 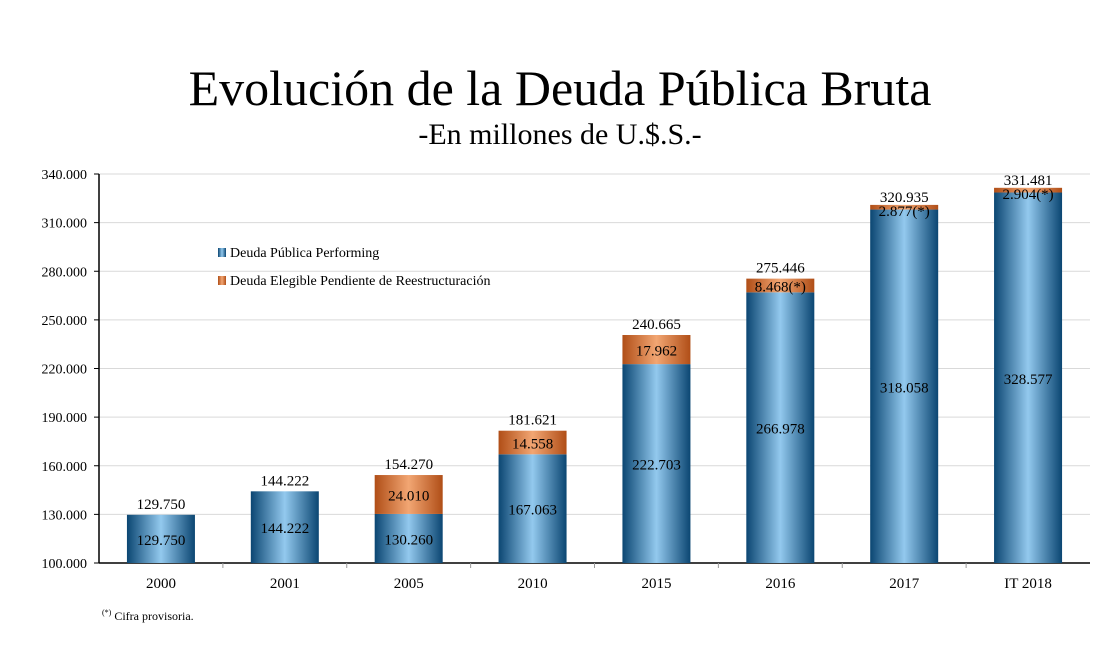 I want to click on data-label-performing: 318.058, so click(x=904, y=388).